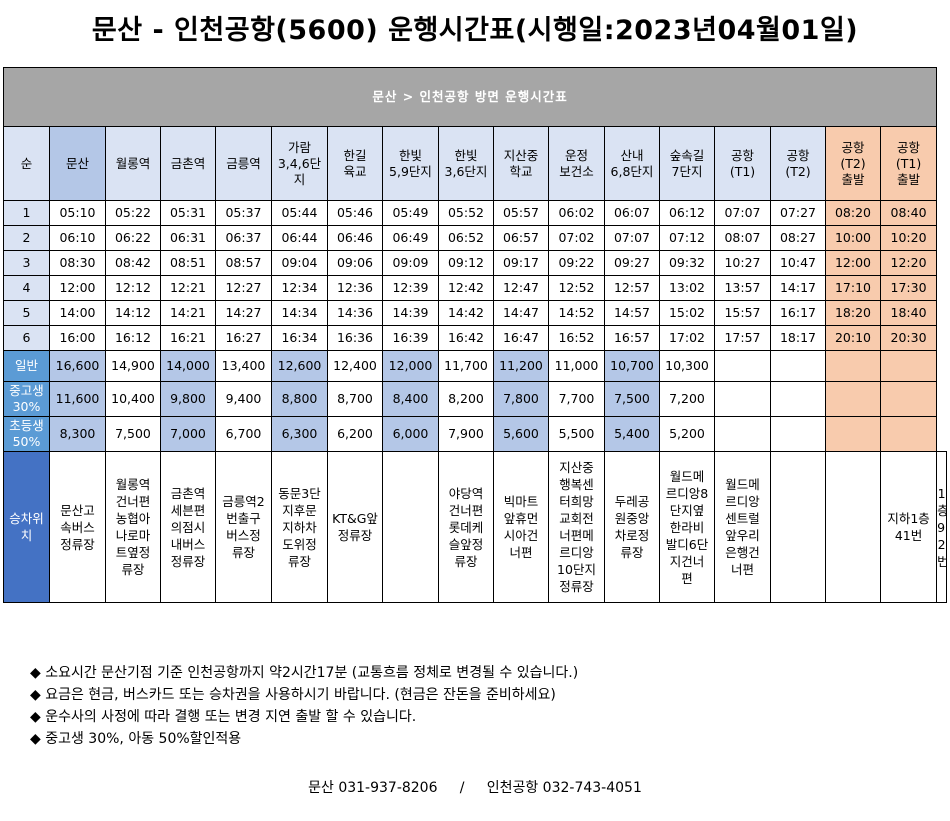 The height and width of the screenshot is (821, 950). Describe the element at coordinates (466, 399) in the screenshot. I see `fare-cell: 8,200` at that location.